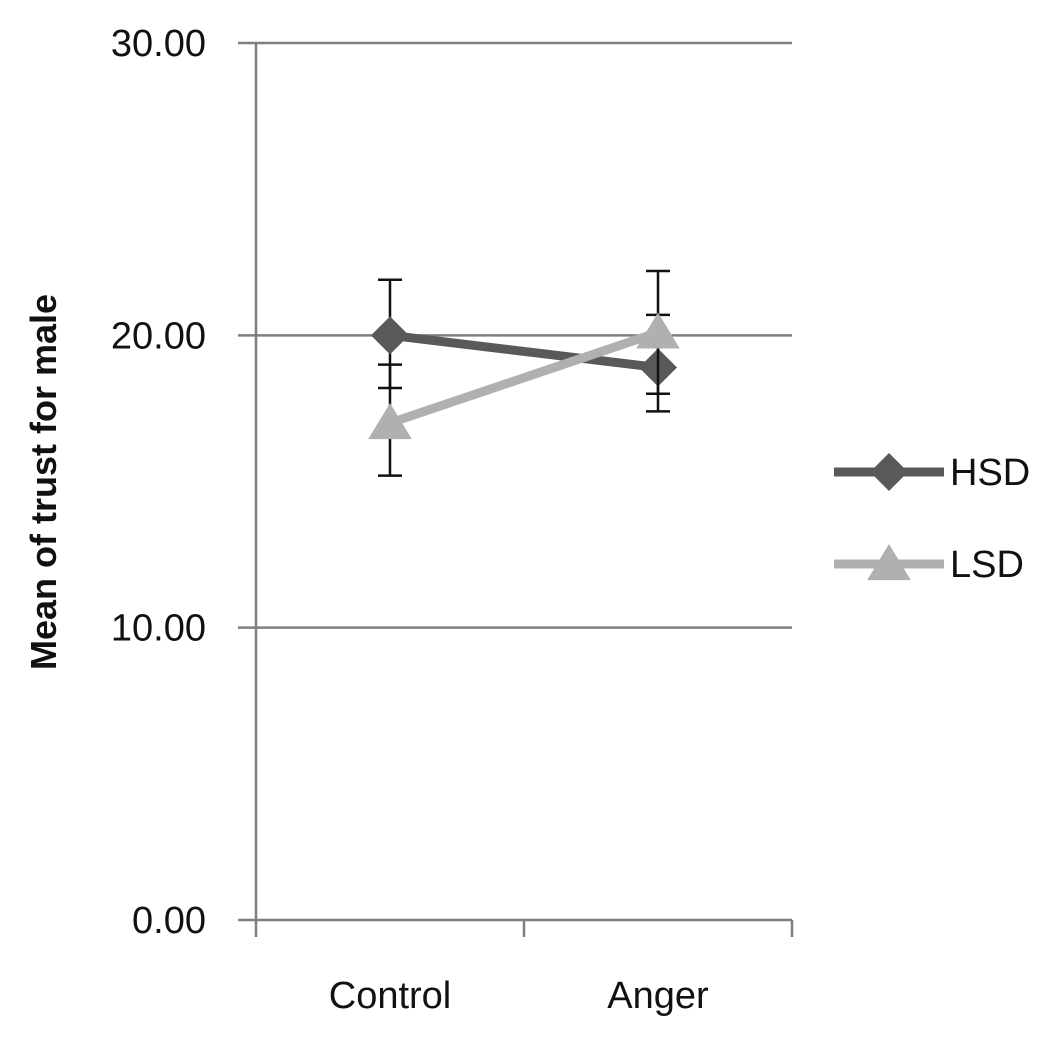  Describe the element at coordinates (158, 44) in the screenshot. I see `y-tick-label: 30.00` at that location.